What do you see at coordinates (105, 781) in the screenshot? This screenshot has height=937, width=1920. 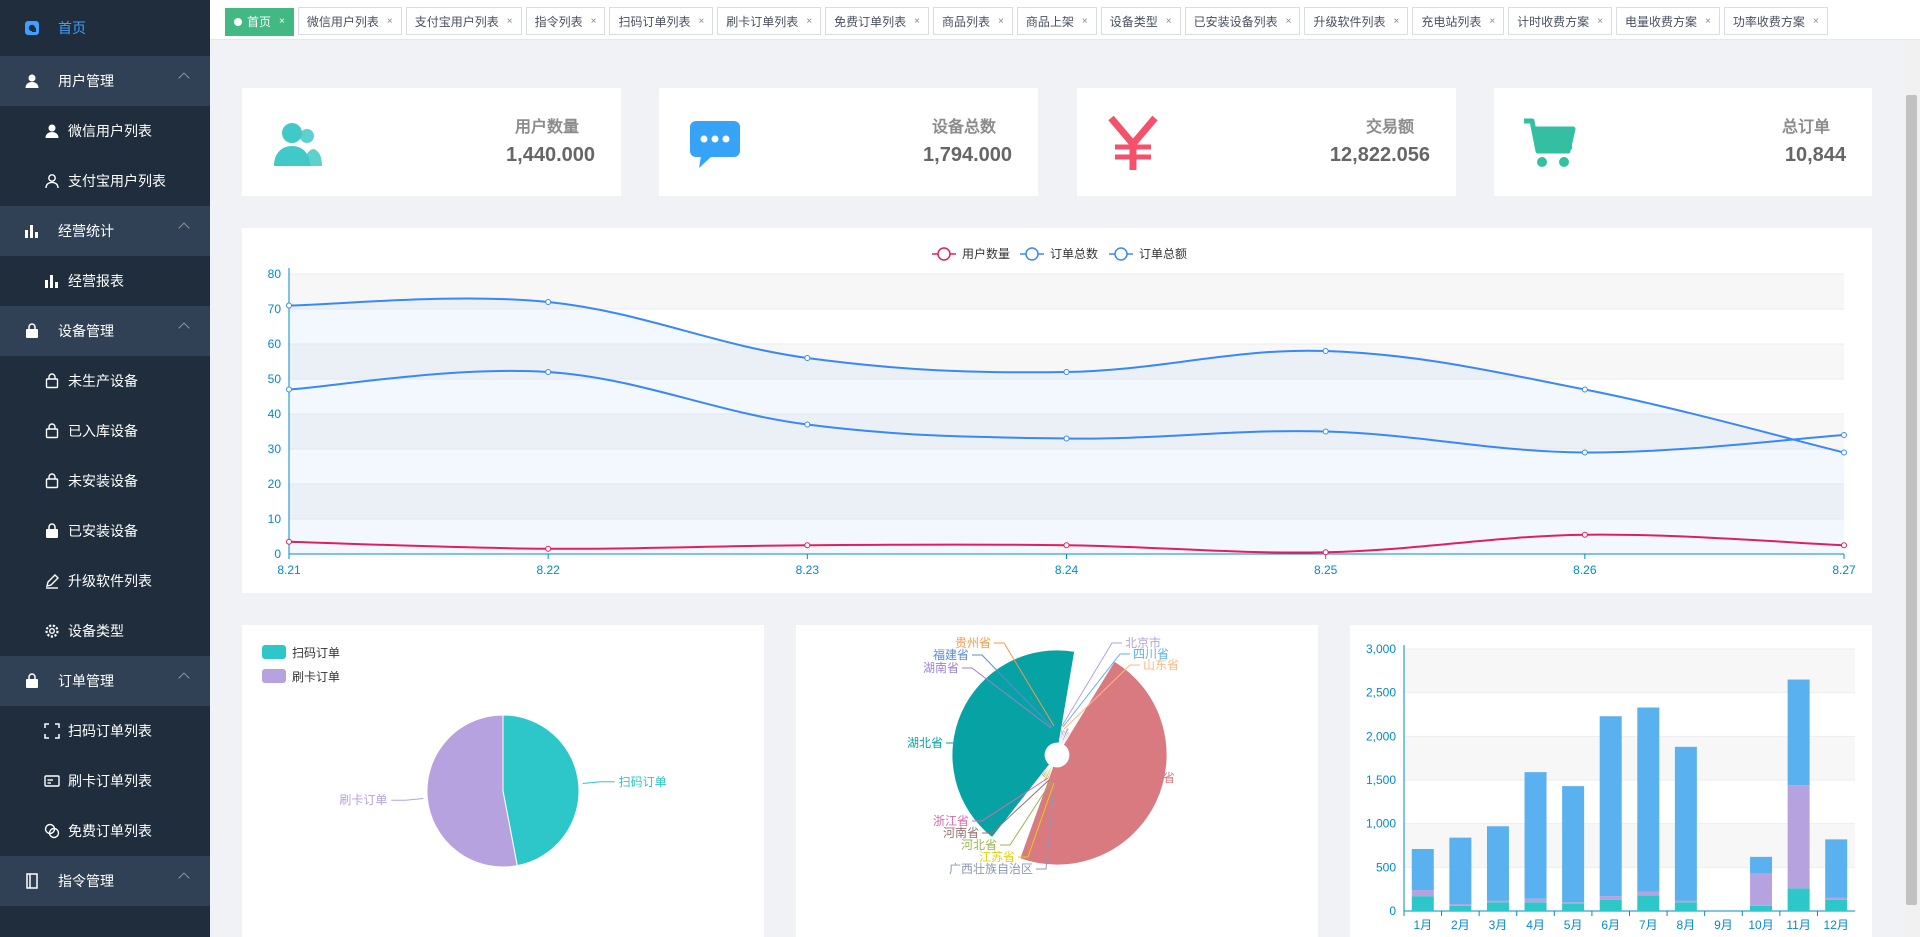 I see `sidebar-item-3-1: 刷卡订单列表` at bounding box center [105, 781].